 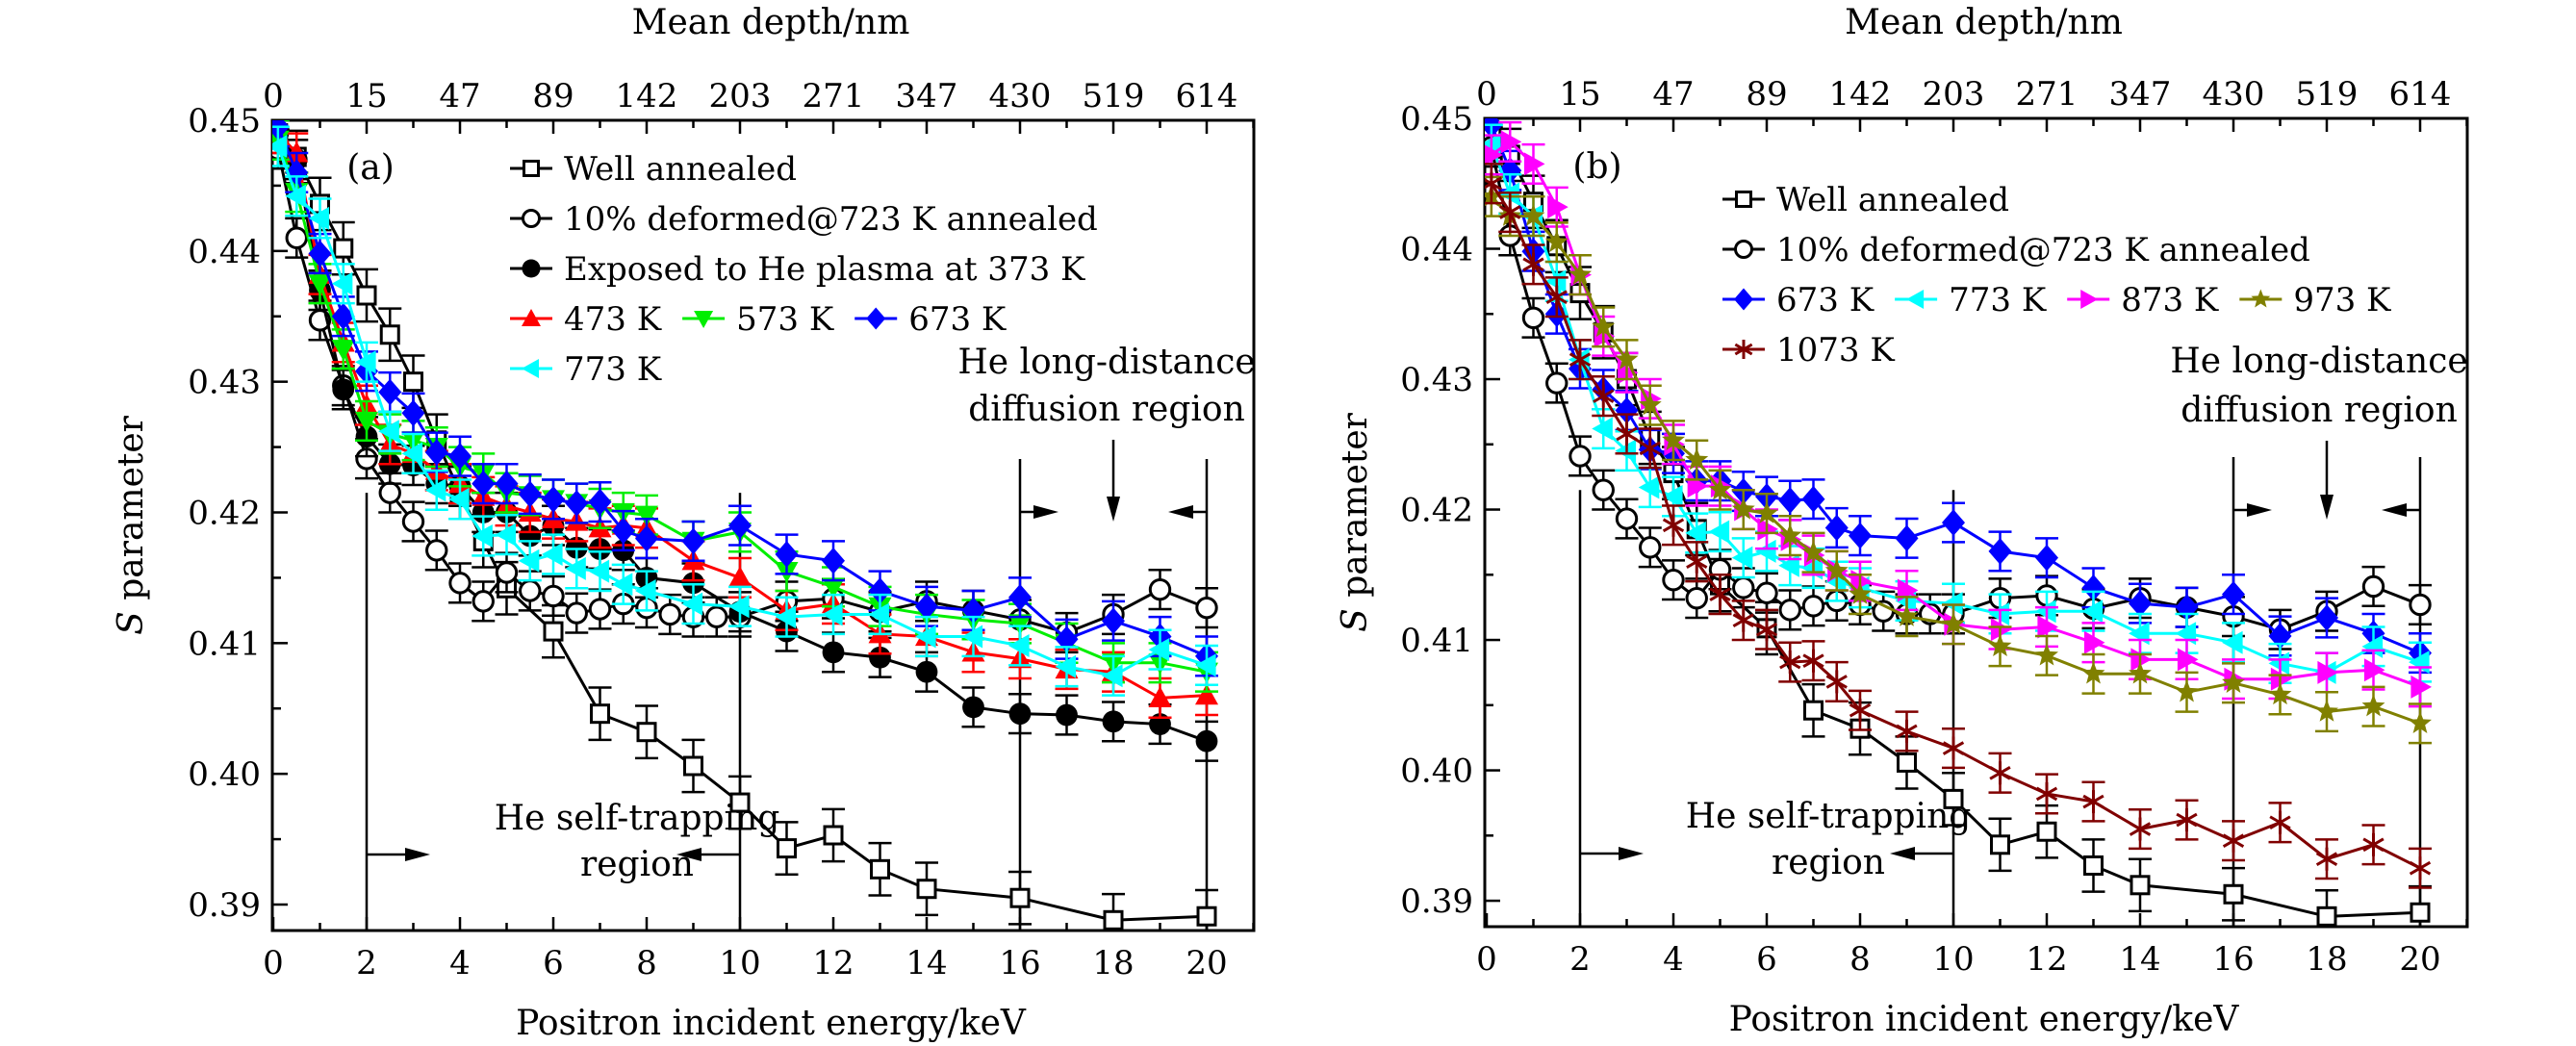 I want to click on panel-label: (b), so click(x=1596, y=167).